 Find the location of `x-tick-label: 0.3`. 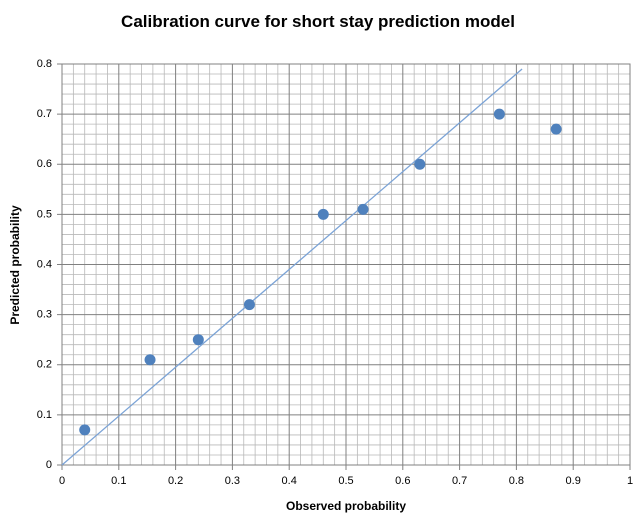

x-tick-label: 0.3 is located at coordinates (232, 481).